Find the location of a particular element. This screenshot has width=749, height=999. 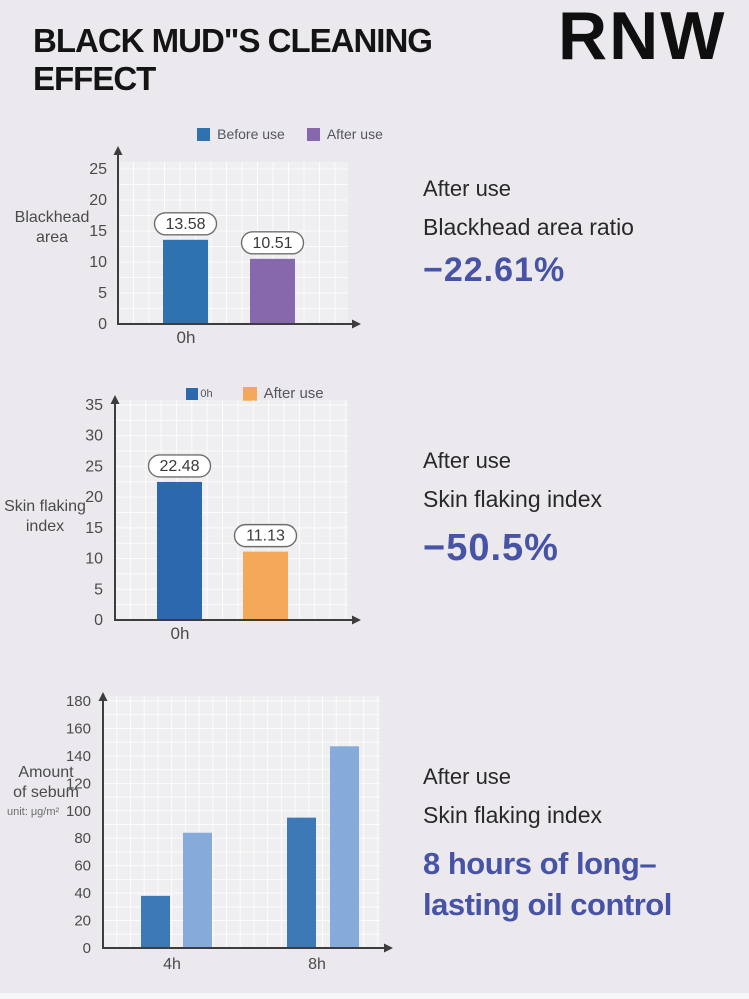

value-bubble-label: 13.58 is located at coordinates (185, 224).